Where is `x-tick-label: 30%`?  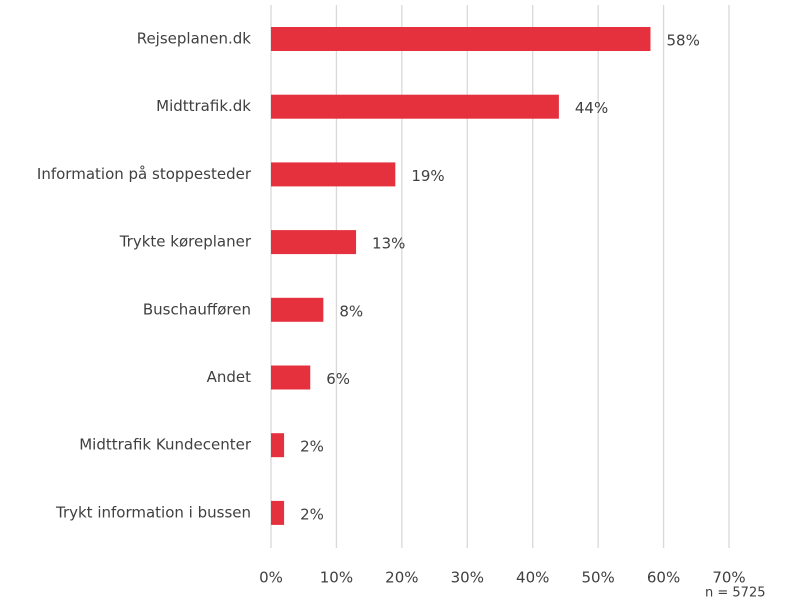 x-tick-label: 30% is located at coordinates (467, 578).